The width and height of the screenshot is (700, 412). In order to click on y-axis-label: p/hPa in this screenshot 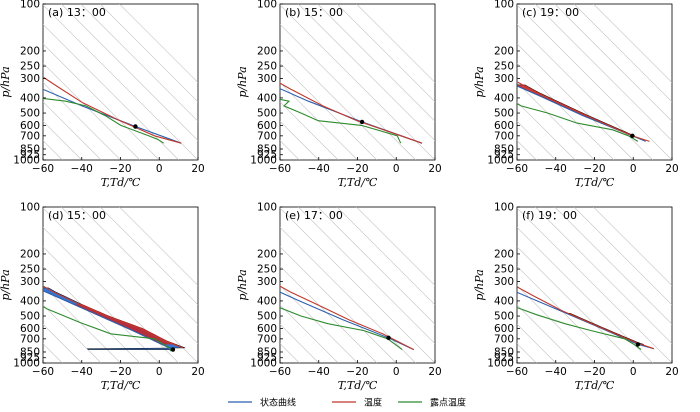, I will do `click(6, 81)`.